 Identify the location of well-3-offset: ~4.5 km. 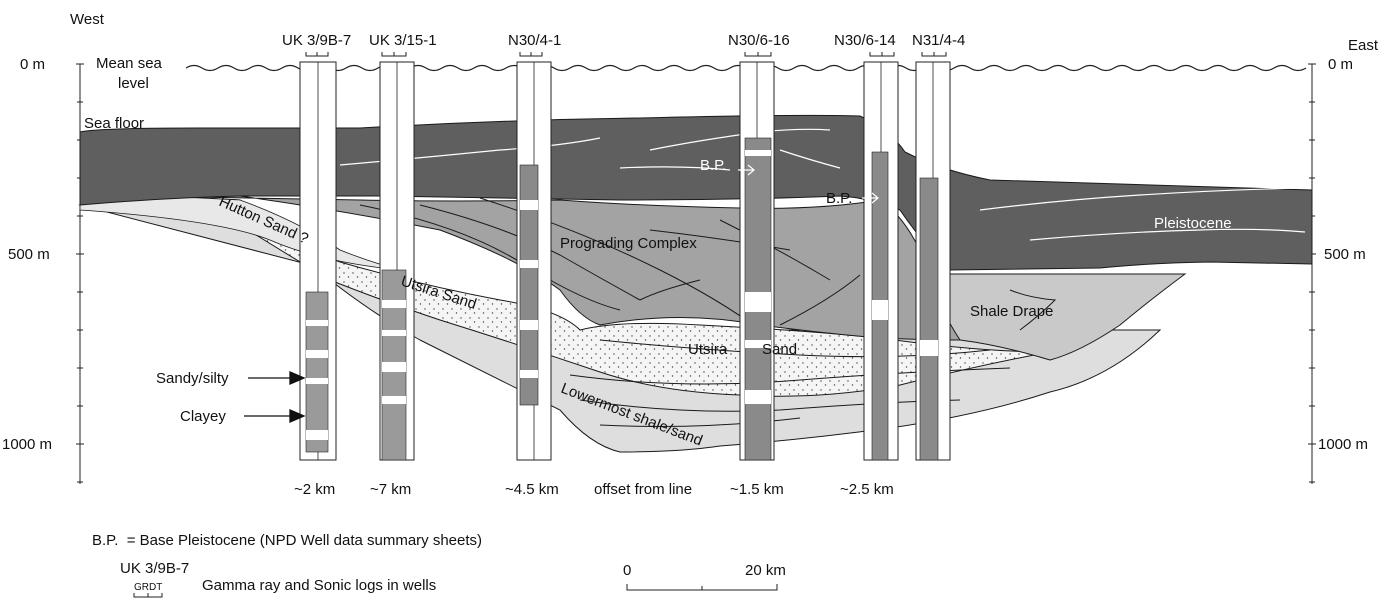
(532, 489).